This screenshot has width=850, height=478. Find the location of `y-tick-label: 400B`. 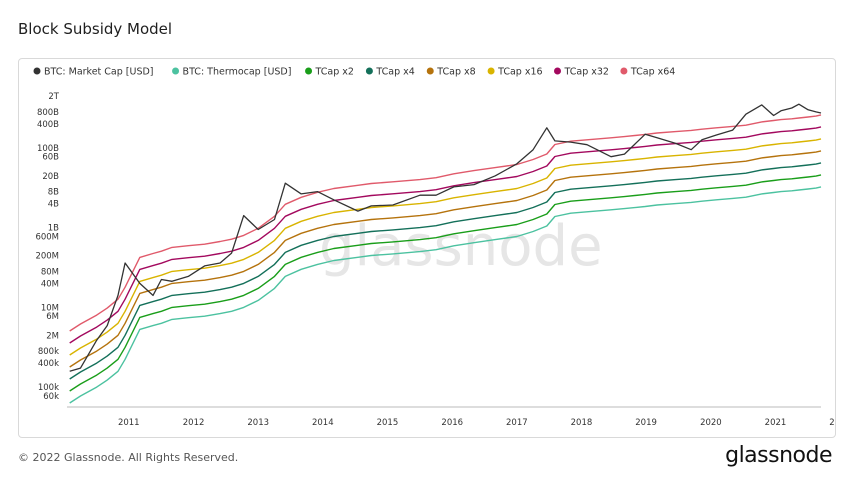

y-tick-label: 400B is located at coordinates (48, 125).